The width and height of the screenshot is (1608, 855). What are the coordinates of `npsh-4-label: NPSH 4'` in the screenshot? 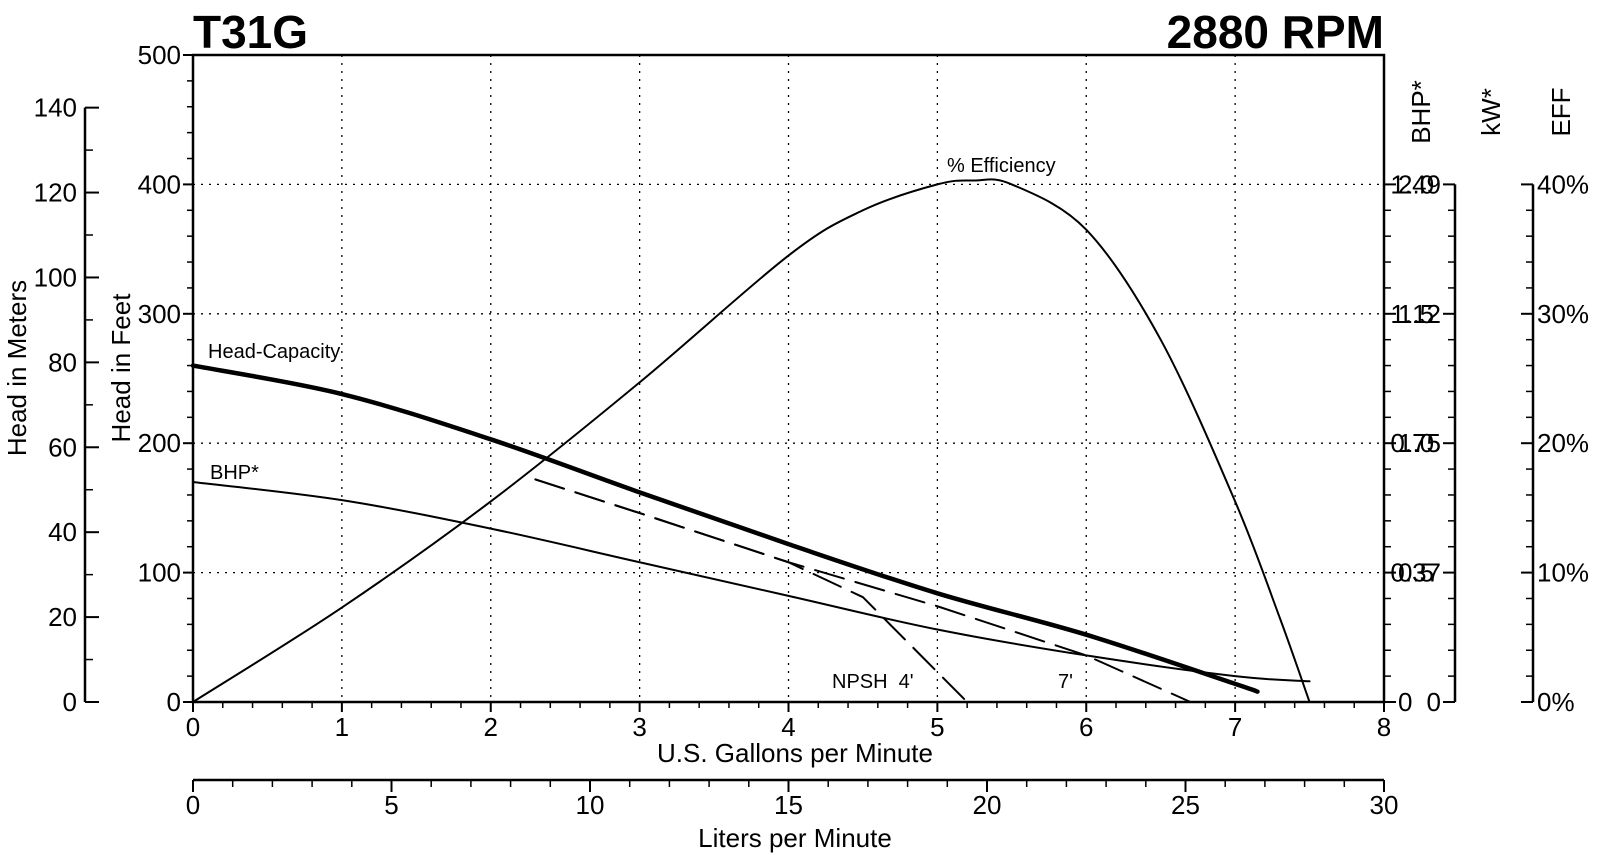 It's located at (873, 682).